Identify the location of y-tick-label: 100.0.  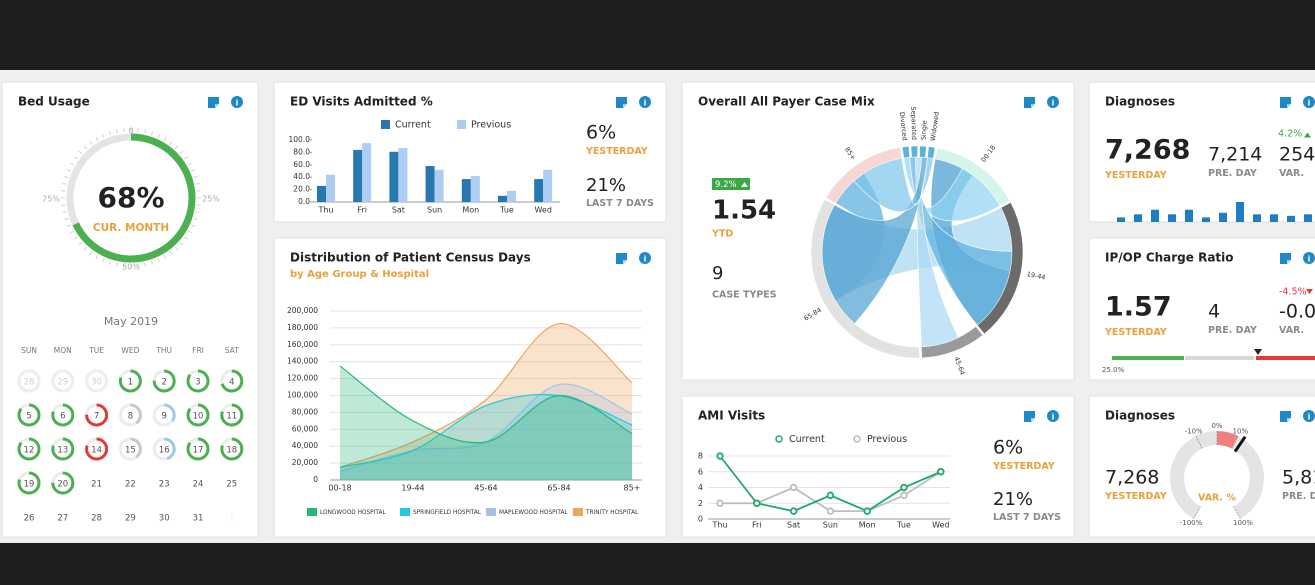
(300, 139).